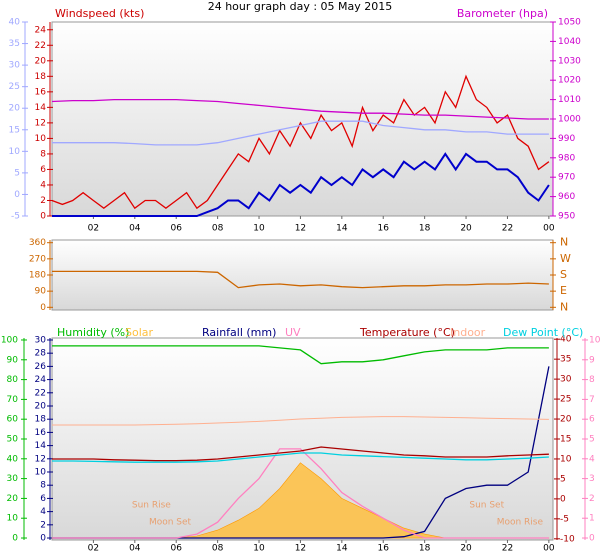 The width and height of the screenshot is (600, 559). What do you see at coordinates (549, 549) in the screenshot?
I see `x-tick-label: 00` at bounding box center [549, 549].